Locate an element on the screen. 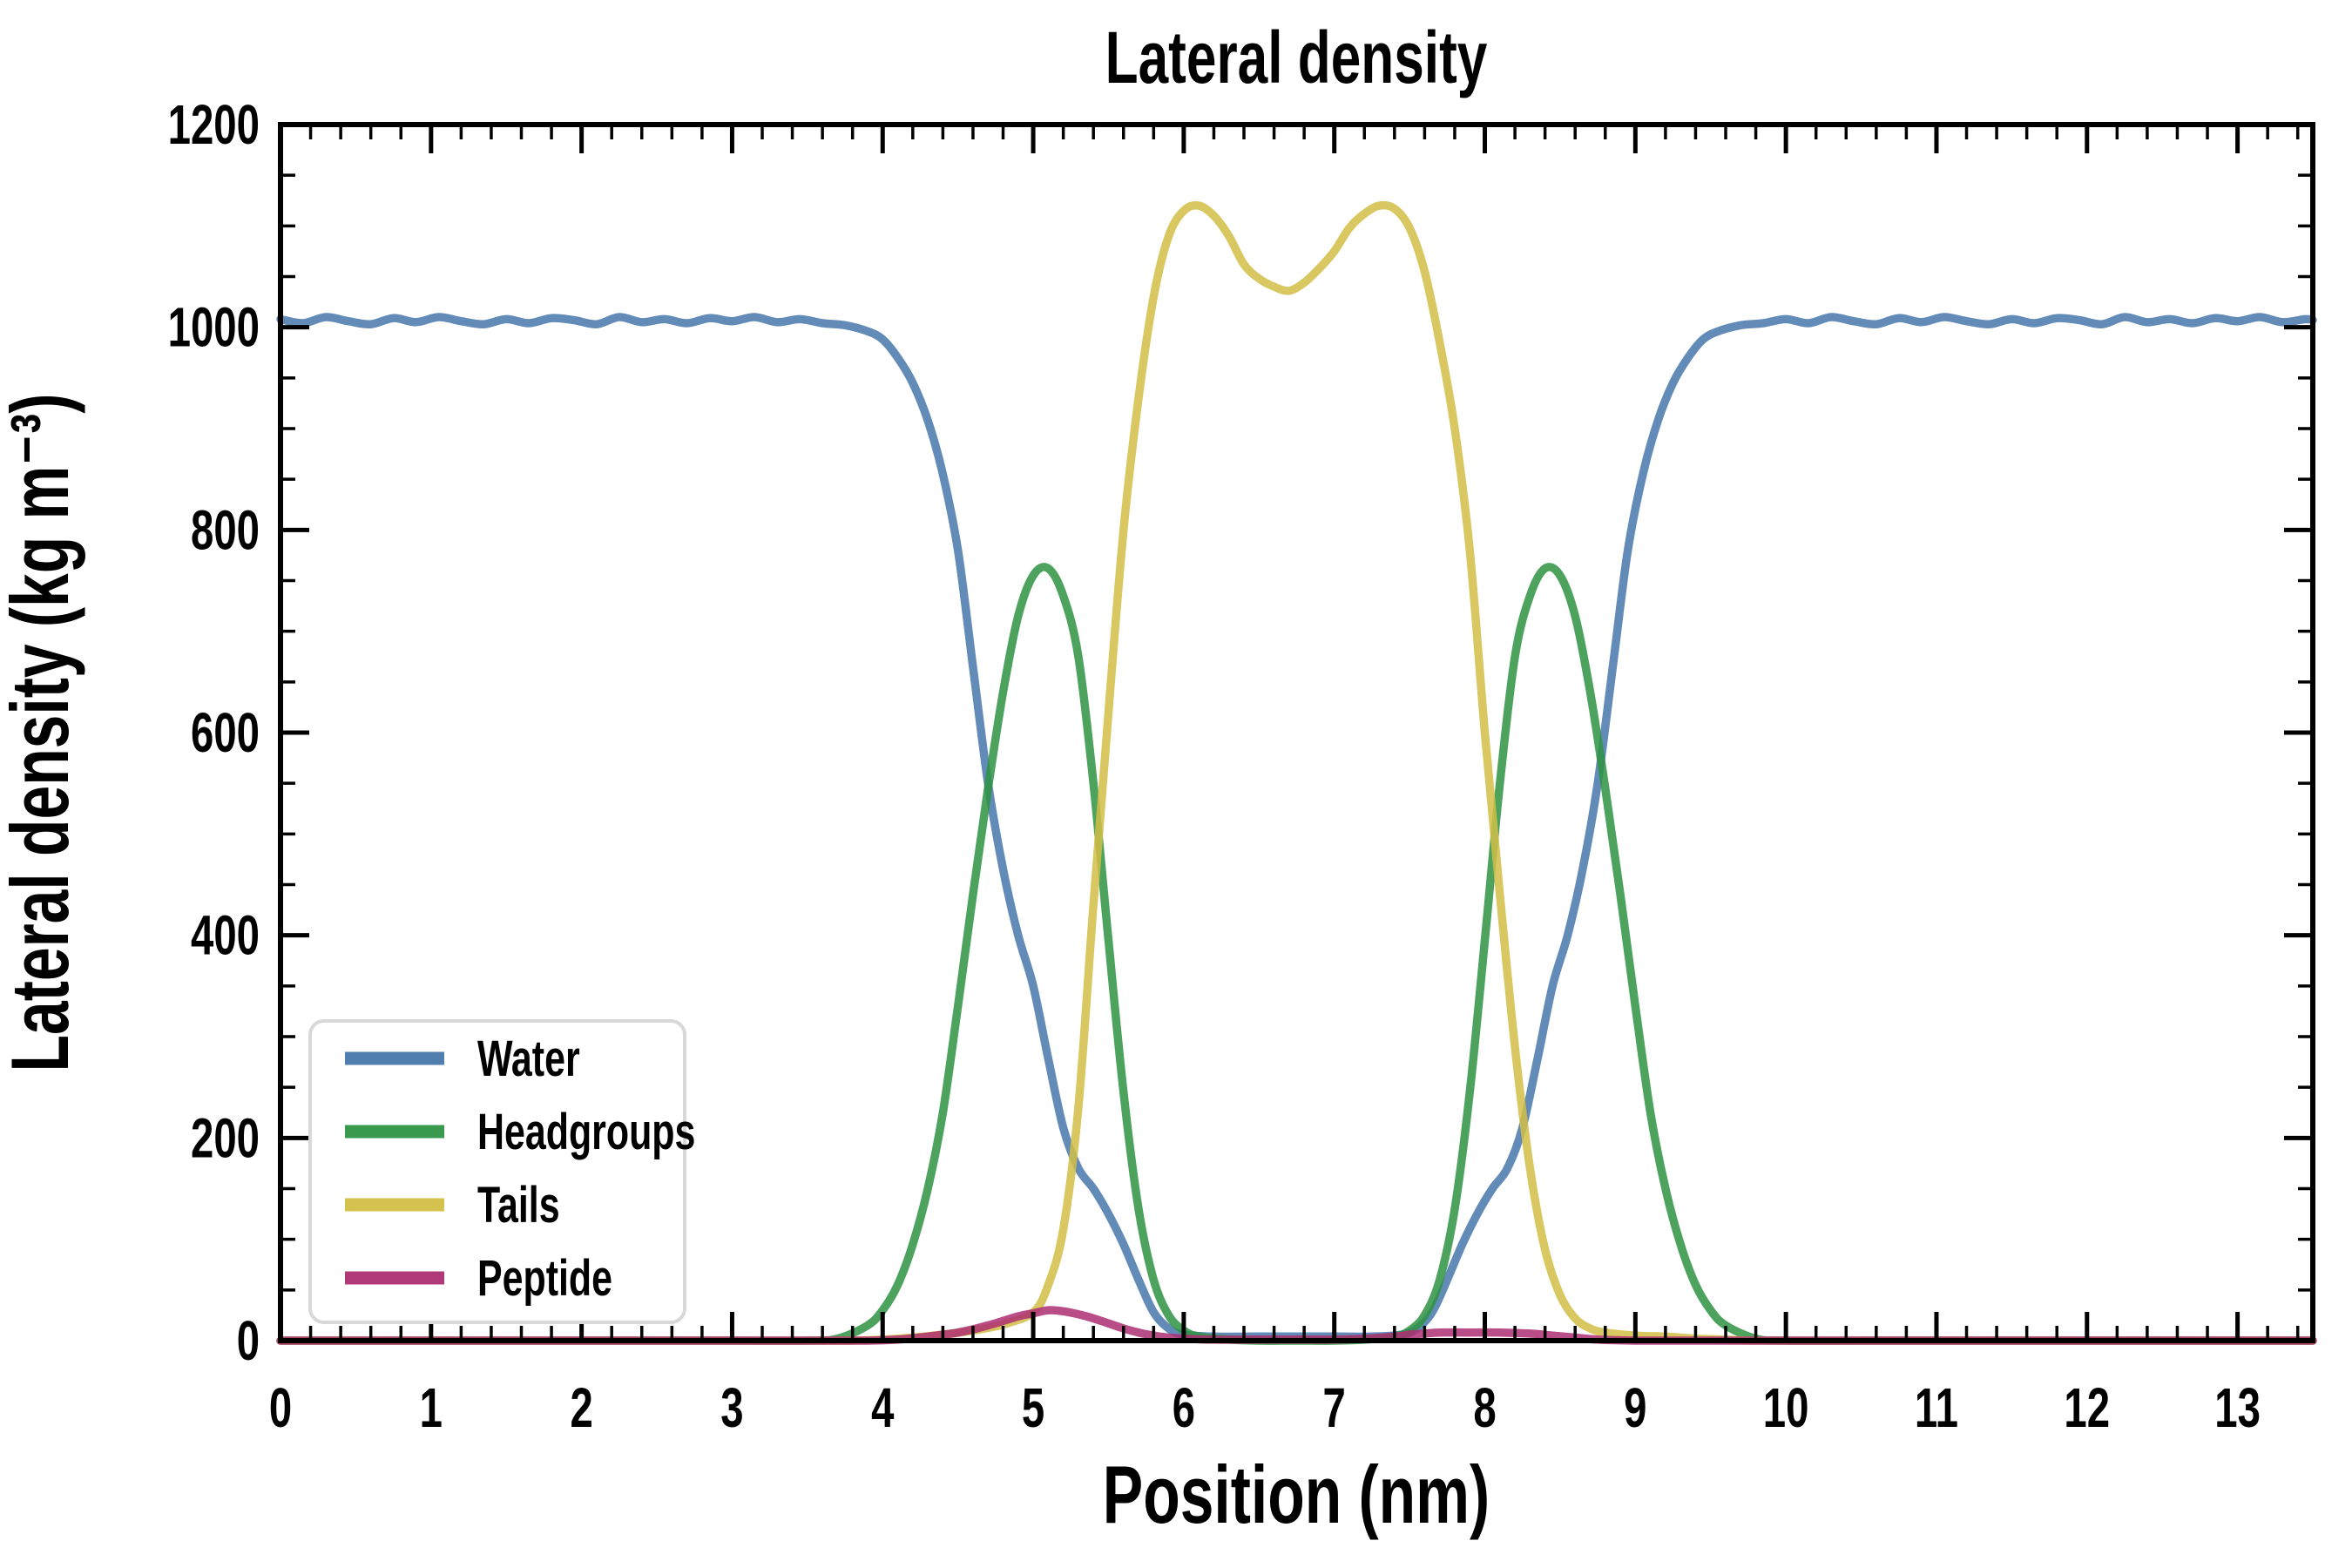 The image size is (2352, 1568). legend-label-water: Water is located at coordinates (528, 1059).